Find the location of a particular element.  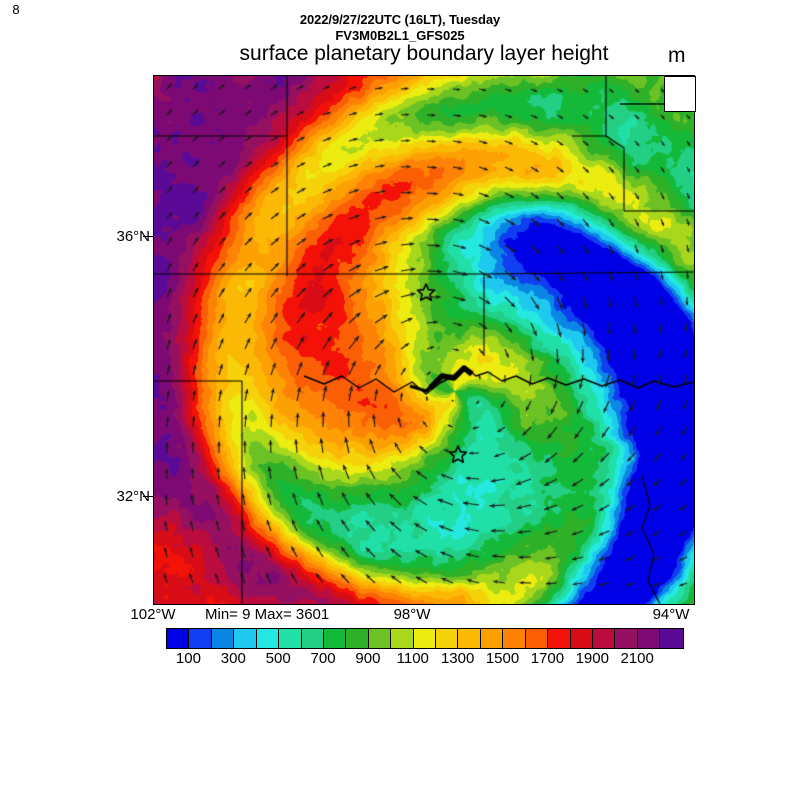

lat-tick-32n is located at coordinates (148, 496).